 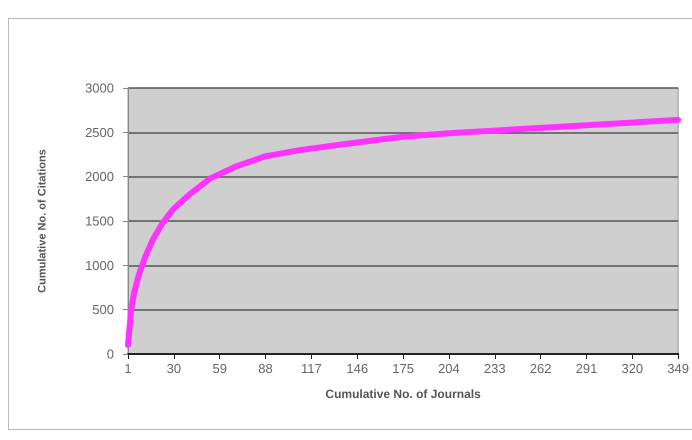 I want to click on x-tick-label: 291, so click(x=587, y=368).